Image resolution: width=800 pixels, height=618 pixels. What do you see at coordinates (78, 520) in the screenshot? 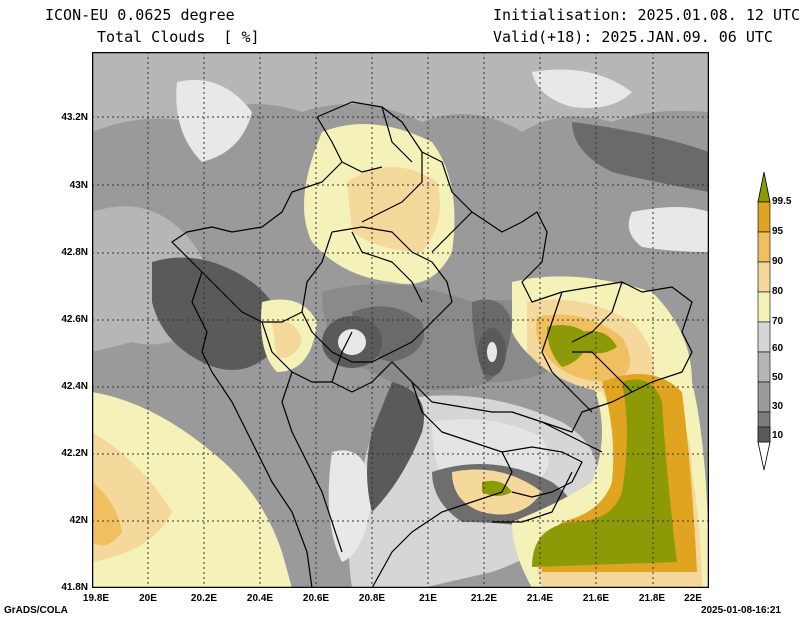
I see `lat-label: 42N` at bounding box center [78, 520].